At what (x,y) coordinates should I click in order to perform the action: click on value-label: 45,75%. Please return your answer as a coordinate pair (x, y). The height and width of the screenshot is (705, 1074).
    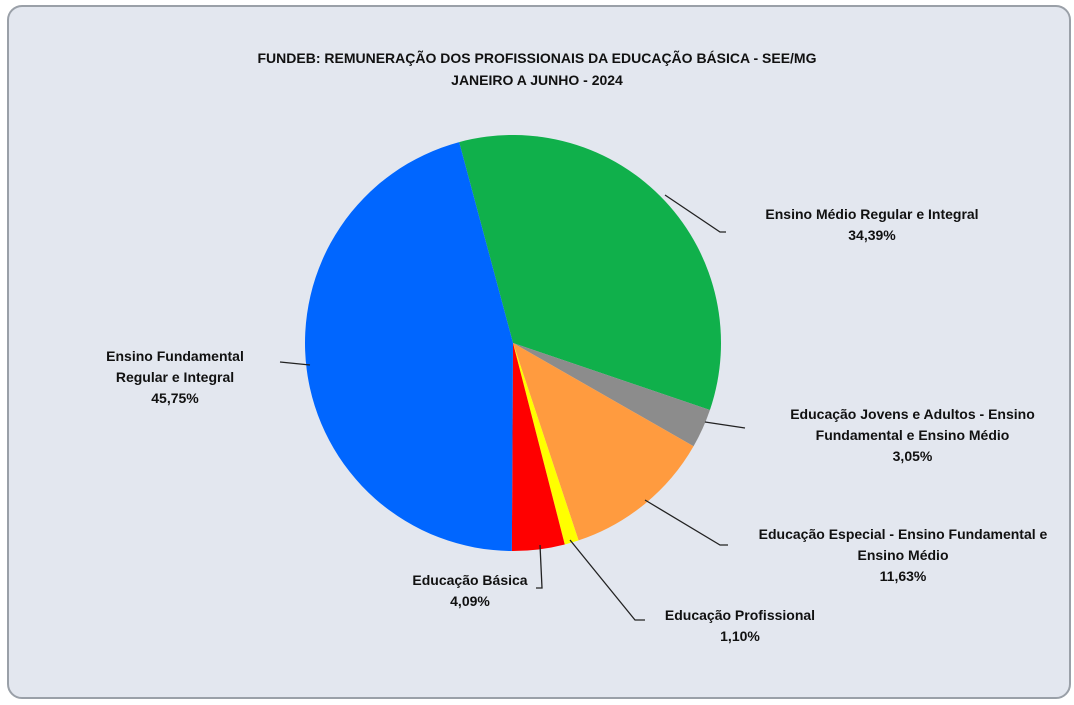
    Looking at the image, I should click on (175, 398).